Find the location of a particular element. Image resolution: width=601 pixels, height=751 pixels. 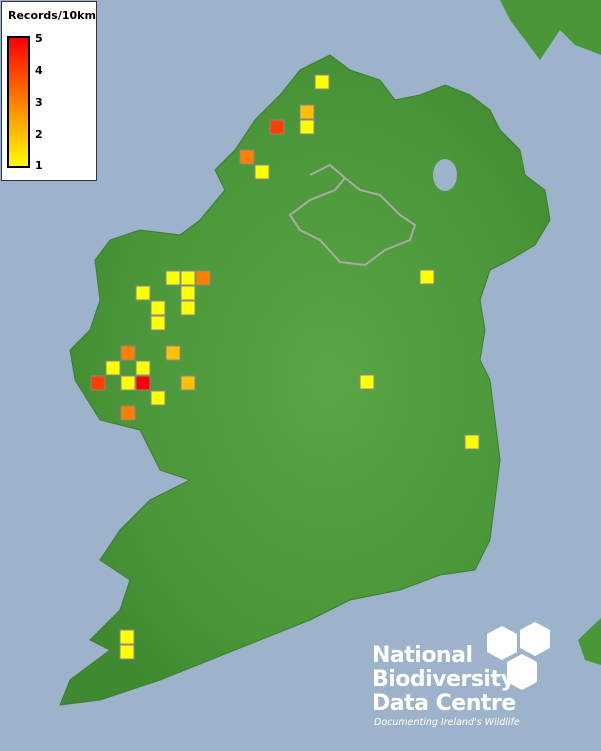

legend-color-ramp is located at coordinates (18, 102).